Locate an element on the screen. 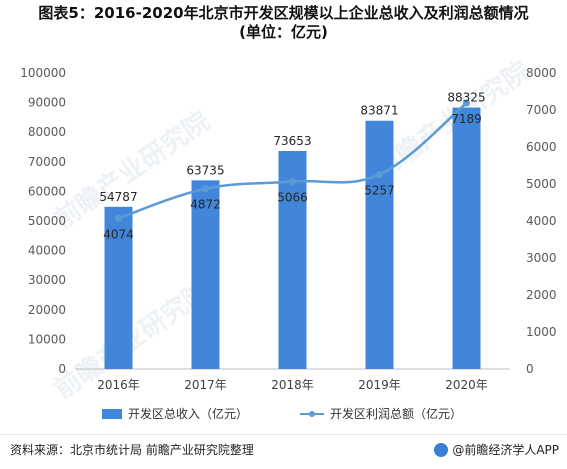  y-right-tick-label: 1000 is located at coordinates (541, 332).